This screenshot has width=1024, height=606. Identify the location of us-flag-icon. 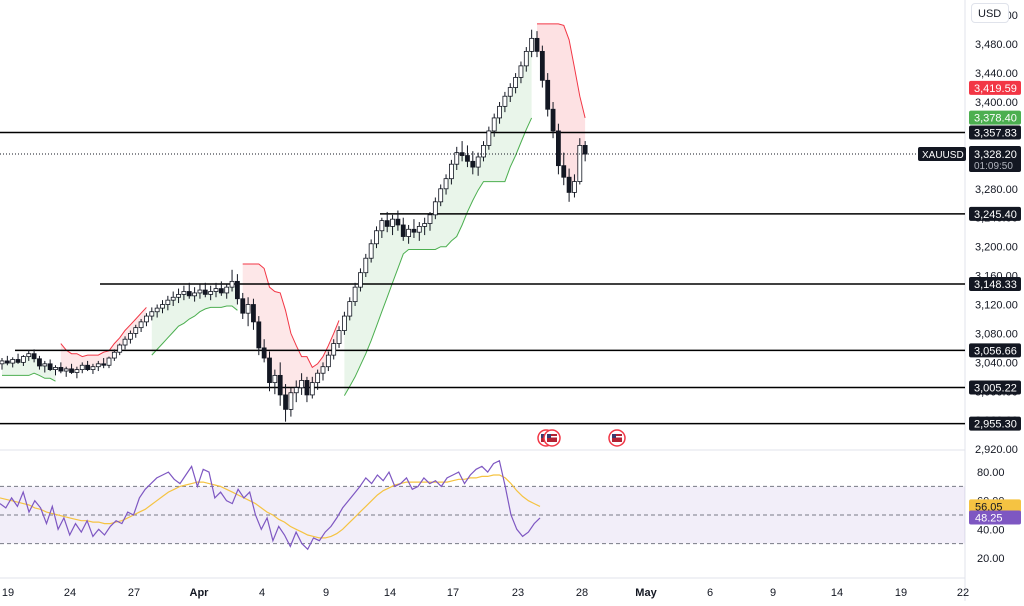
(617, 438).